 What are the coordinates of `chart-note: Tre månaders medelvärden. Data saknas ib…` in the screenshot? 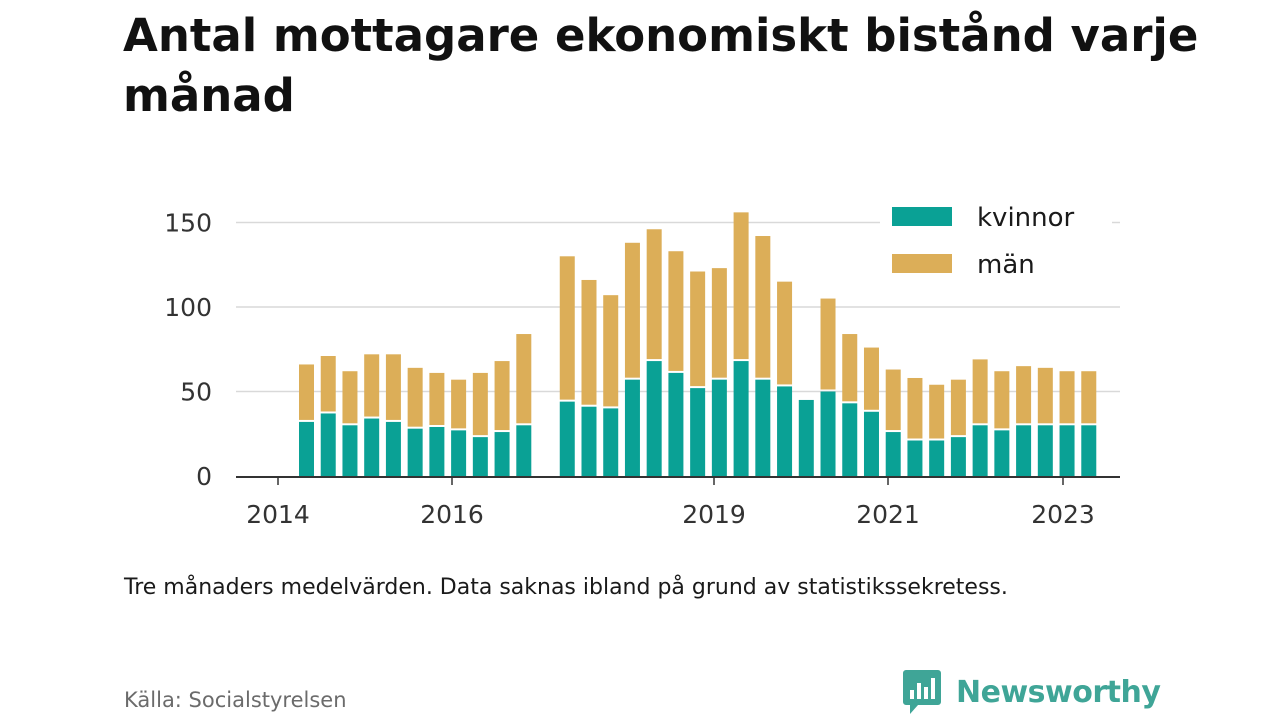 It's located at (566, 587).